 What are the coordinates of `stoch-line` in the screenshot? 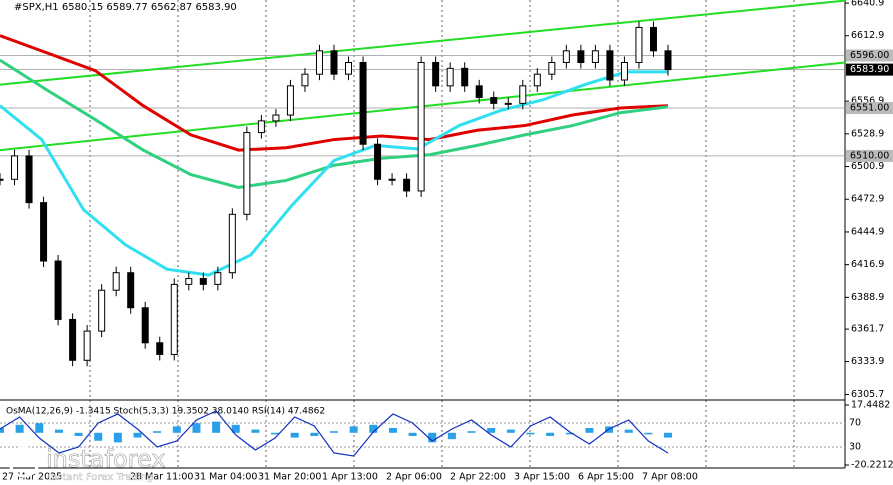 It's located at (334, 433).